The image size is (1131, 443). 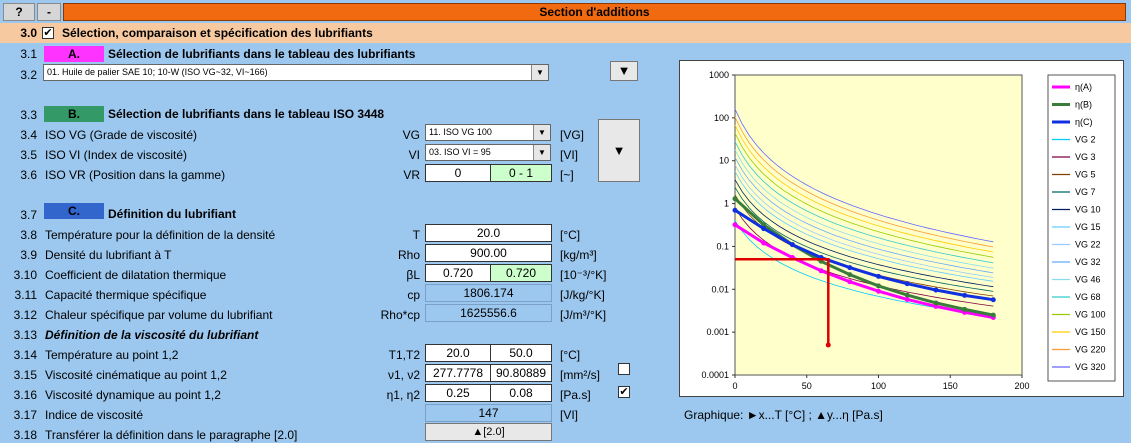 I want to click on iso-vg-symbol: VG, so click(x=380, y=135).